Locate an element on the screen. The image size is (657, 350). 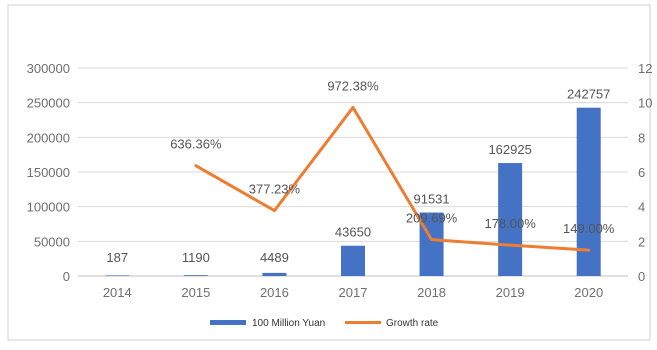
left-tick-label: 0 is located at coordinates (66, 276).